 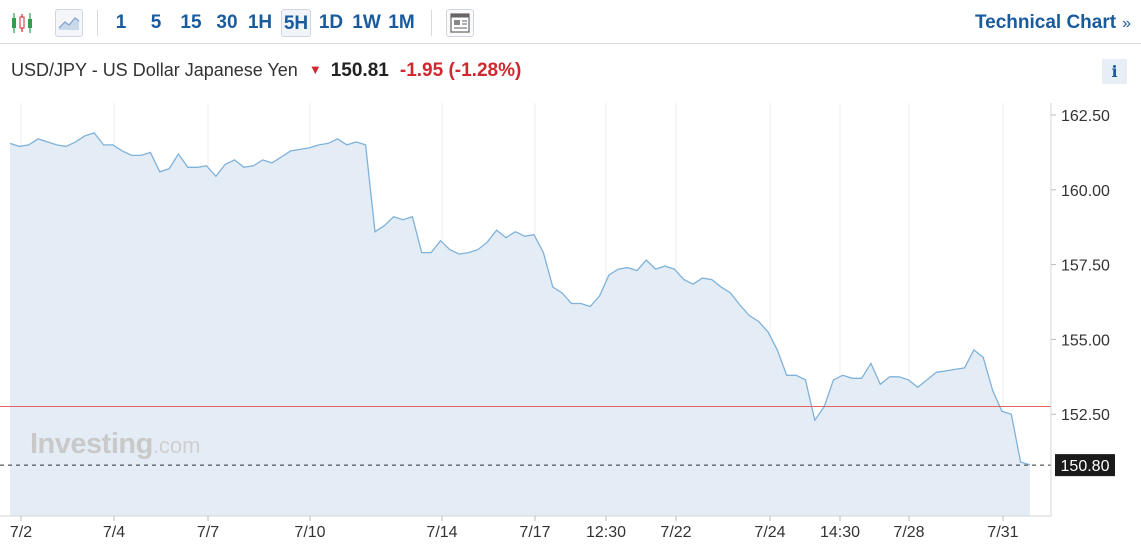 What do you see at coordinates (675, 532) in the screenshot?
I see `x-tick-label: 7/22` at bounding box center [675, 532].